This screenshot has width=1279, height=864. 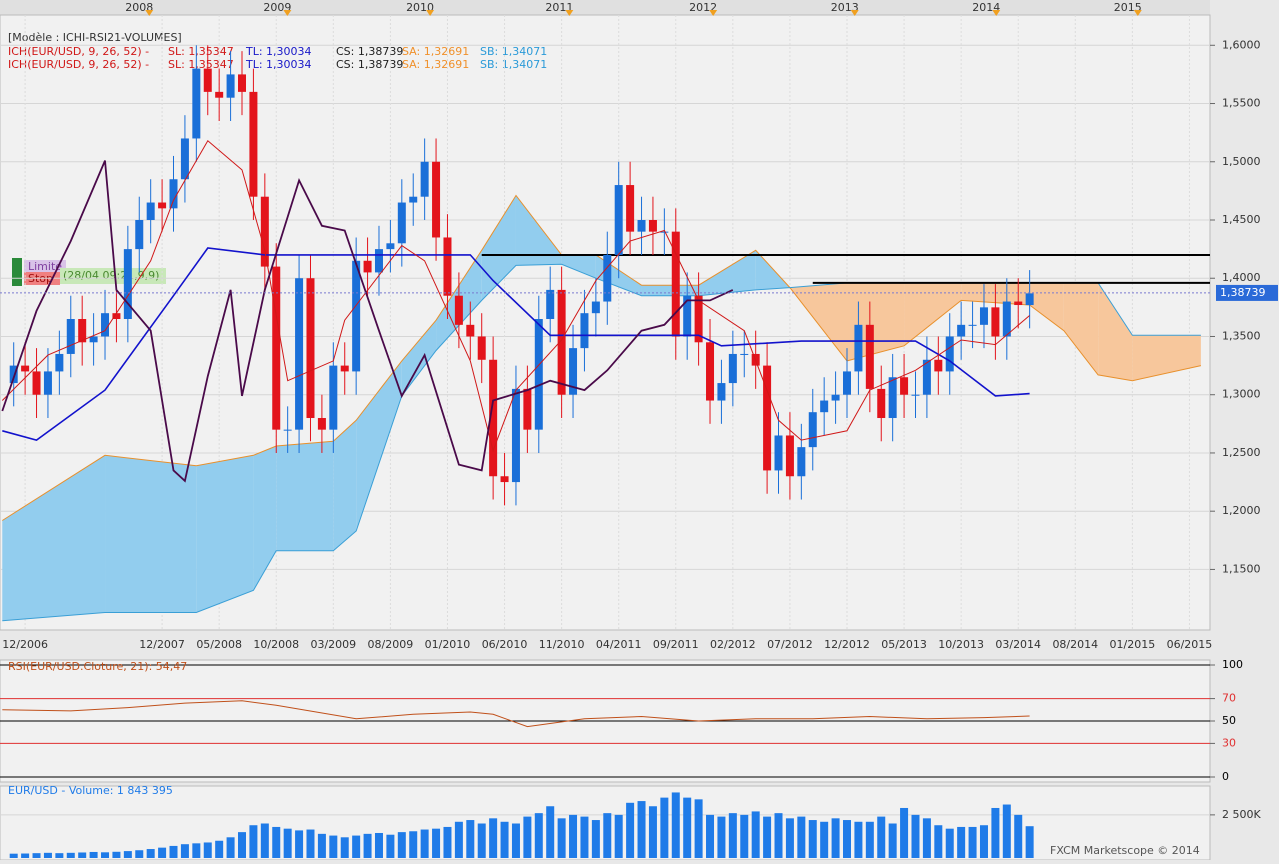 I want to click on panel-title: EUR/USD - Volume: 1 843 395, so click(x=90, y=790).